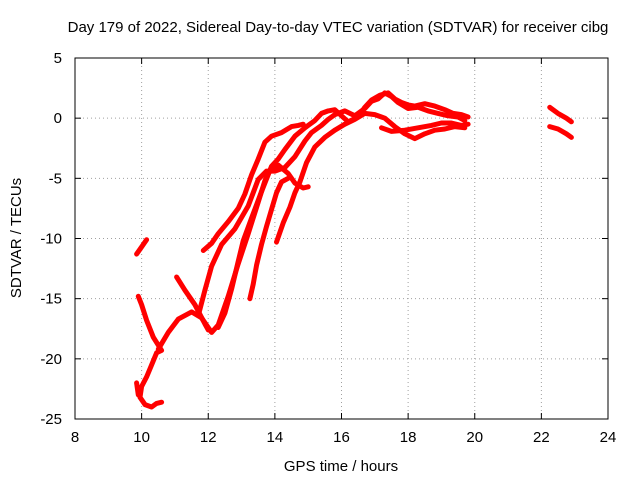 Image resolution: width=640 pixels, height=480 pixels. What do you see at coordinates (408, 437) in the screenshot?
I see `x-tick-label: 18` at bounding box center [408, 437].